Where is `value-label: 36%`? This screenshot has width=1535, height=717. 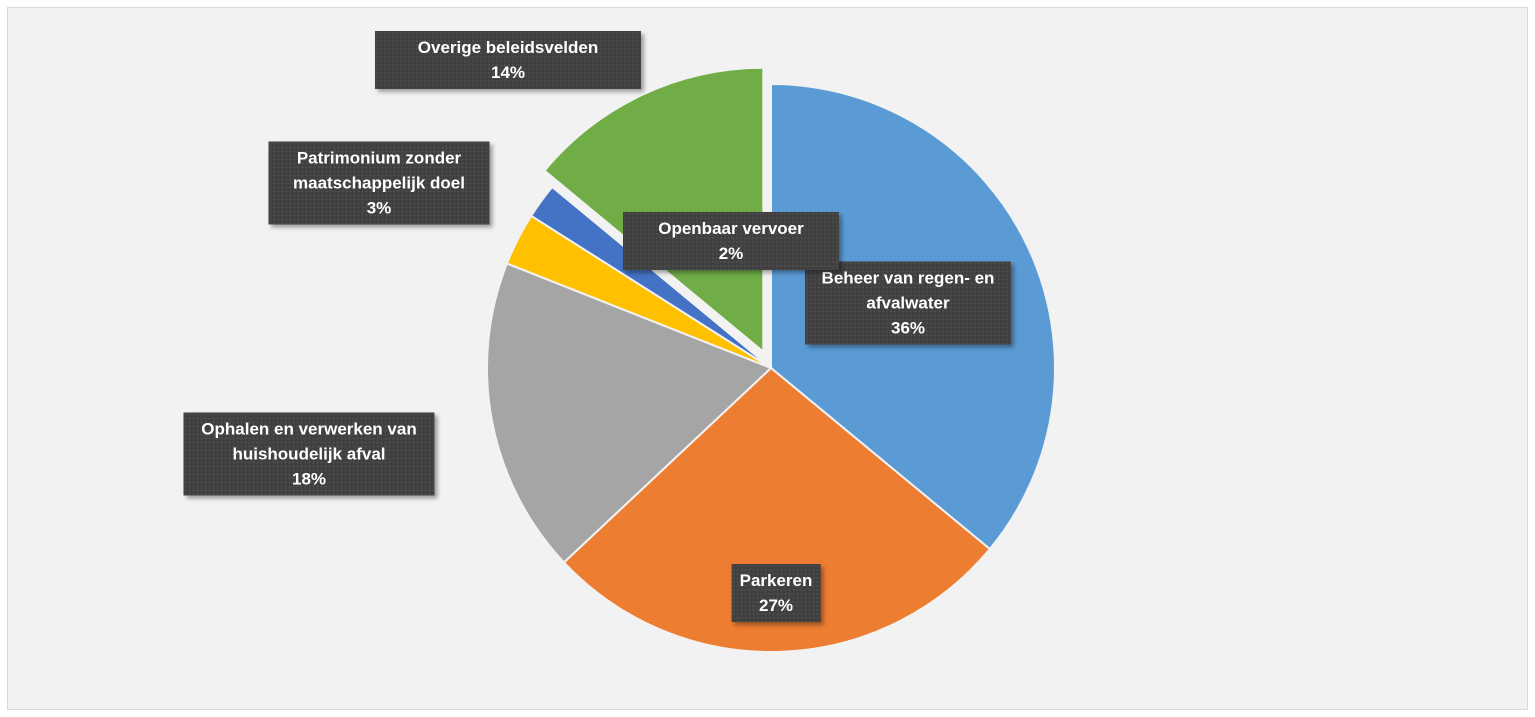 value-label: 36% is located at coordinates (908, 328).